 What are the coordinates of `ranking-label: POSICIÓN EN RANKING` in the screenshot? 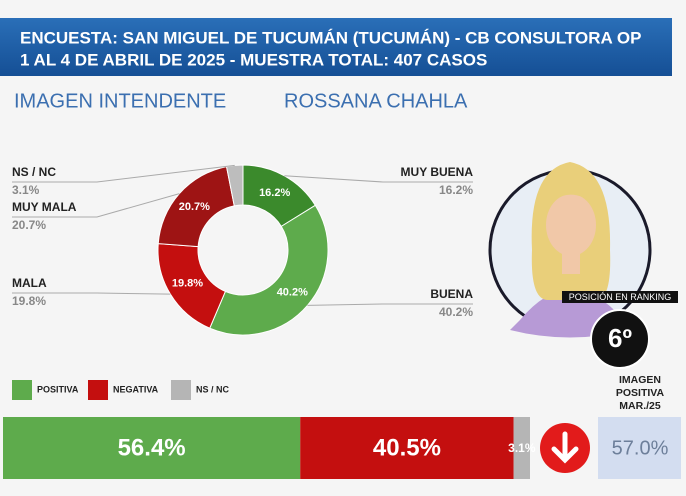 It's located at (620, 297).